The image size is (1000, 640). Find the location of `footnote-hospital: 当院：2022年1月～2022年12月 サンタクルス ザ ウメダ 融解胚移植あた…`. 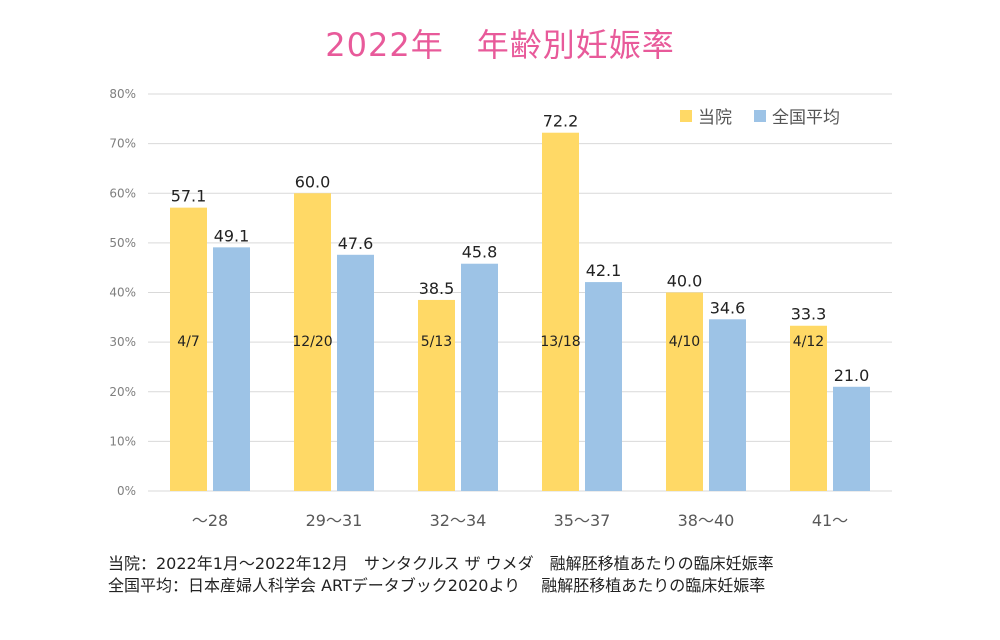

footnote-hospital: 当院：2022年1月～2022年12月 サンタクルス ザ ウメダ 融解胚移植あた… is located at coordinates (441, 563).